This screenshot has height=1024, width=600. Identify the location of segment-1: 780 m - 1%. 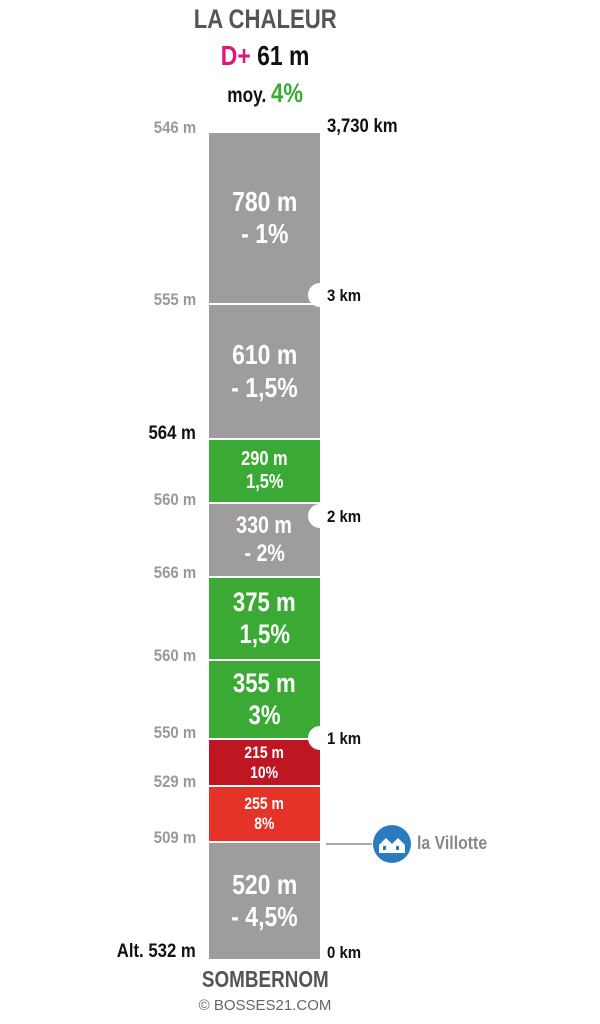
(264, 219).